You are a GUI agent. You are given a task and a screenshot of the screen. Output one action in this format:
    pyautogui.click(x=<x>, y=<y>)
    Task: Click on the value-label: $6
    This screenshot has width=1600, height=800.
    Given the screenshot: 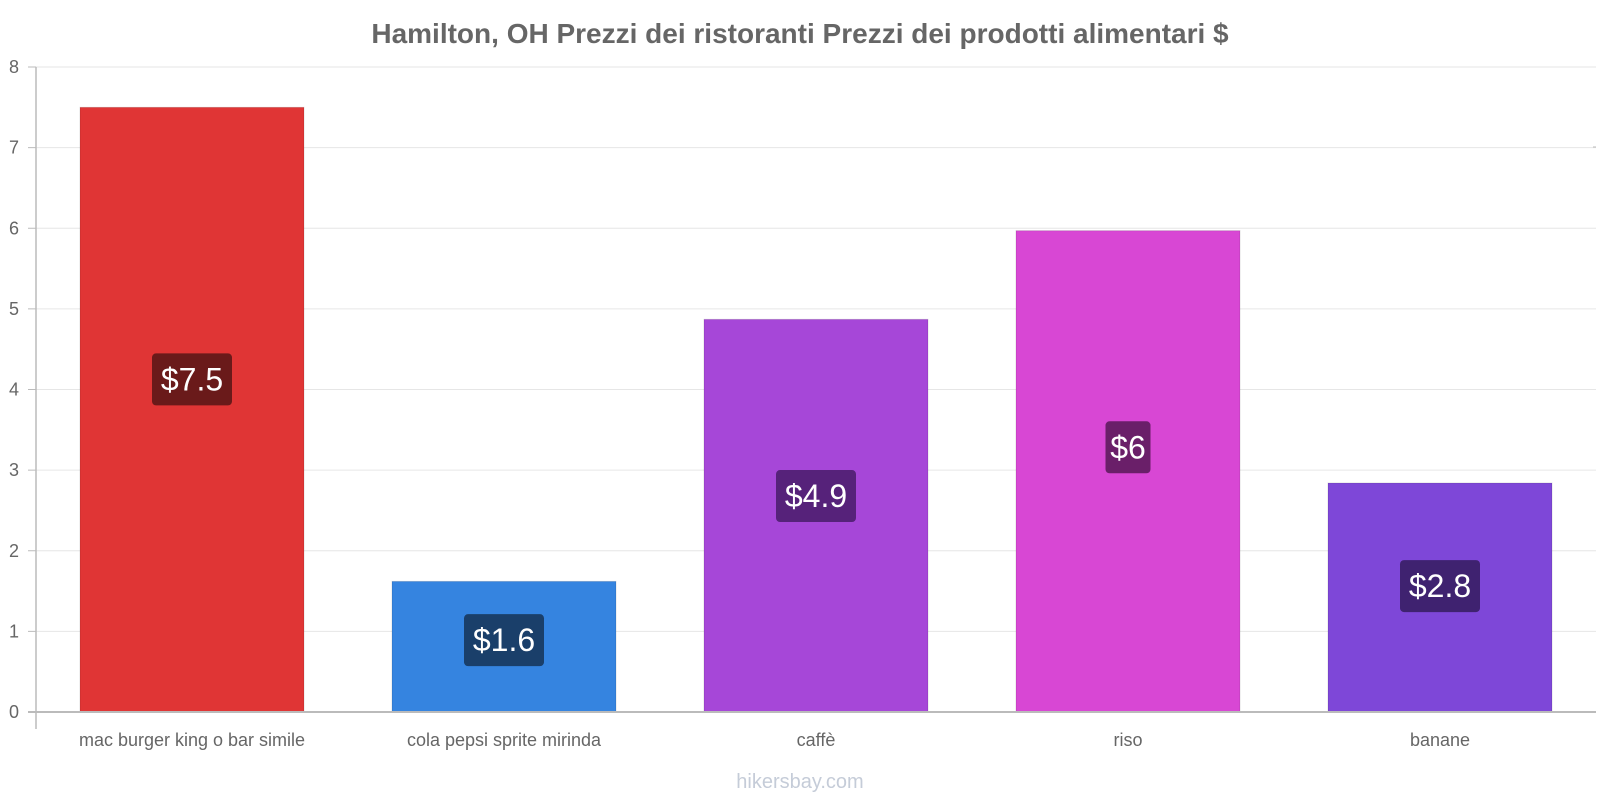 What is the action you would take?
    pyautogui.click(x=1128, y=447)
    